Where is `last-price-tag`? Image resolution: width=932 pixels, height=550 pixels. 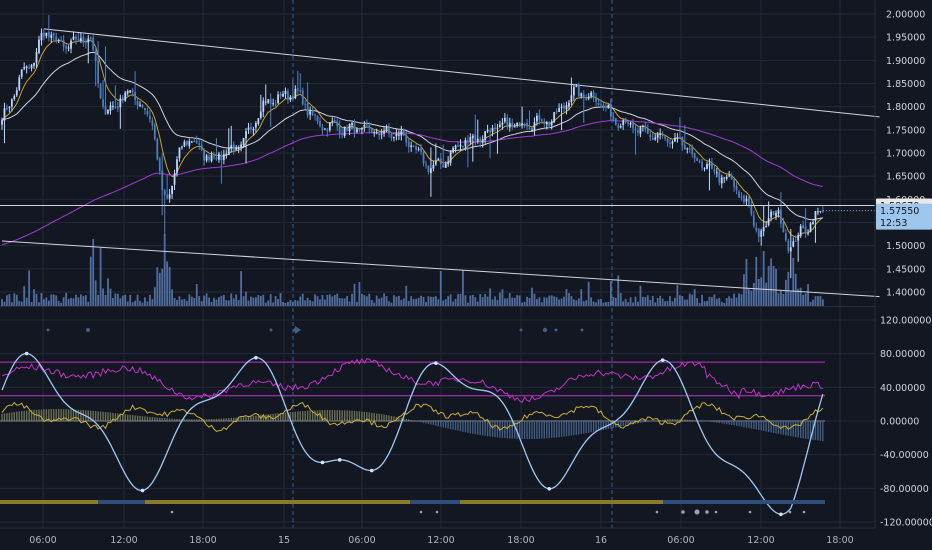
last-price-tag is located at coordinates (904, 216).